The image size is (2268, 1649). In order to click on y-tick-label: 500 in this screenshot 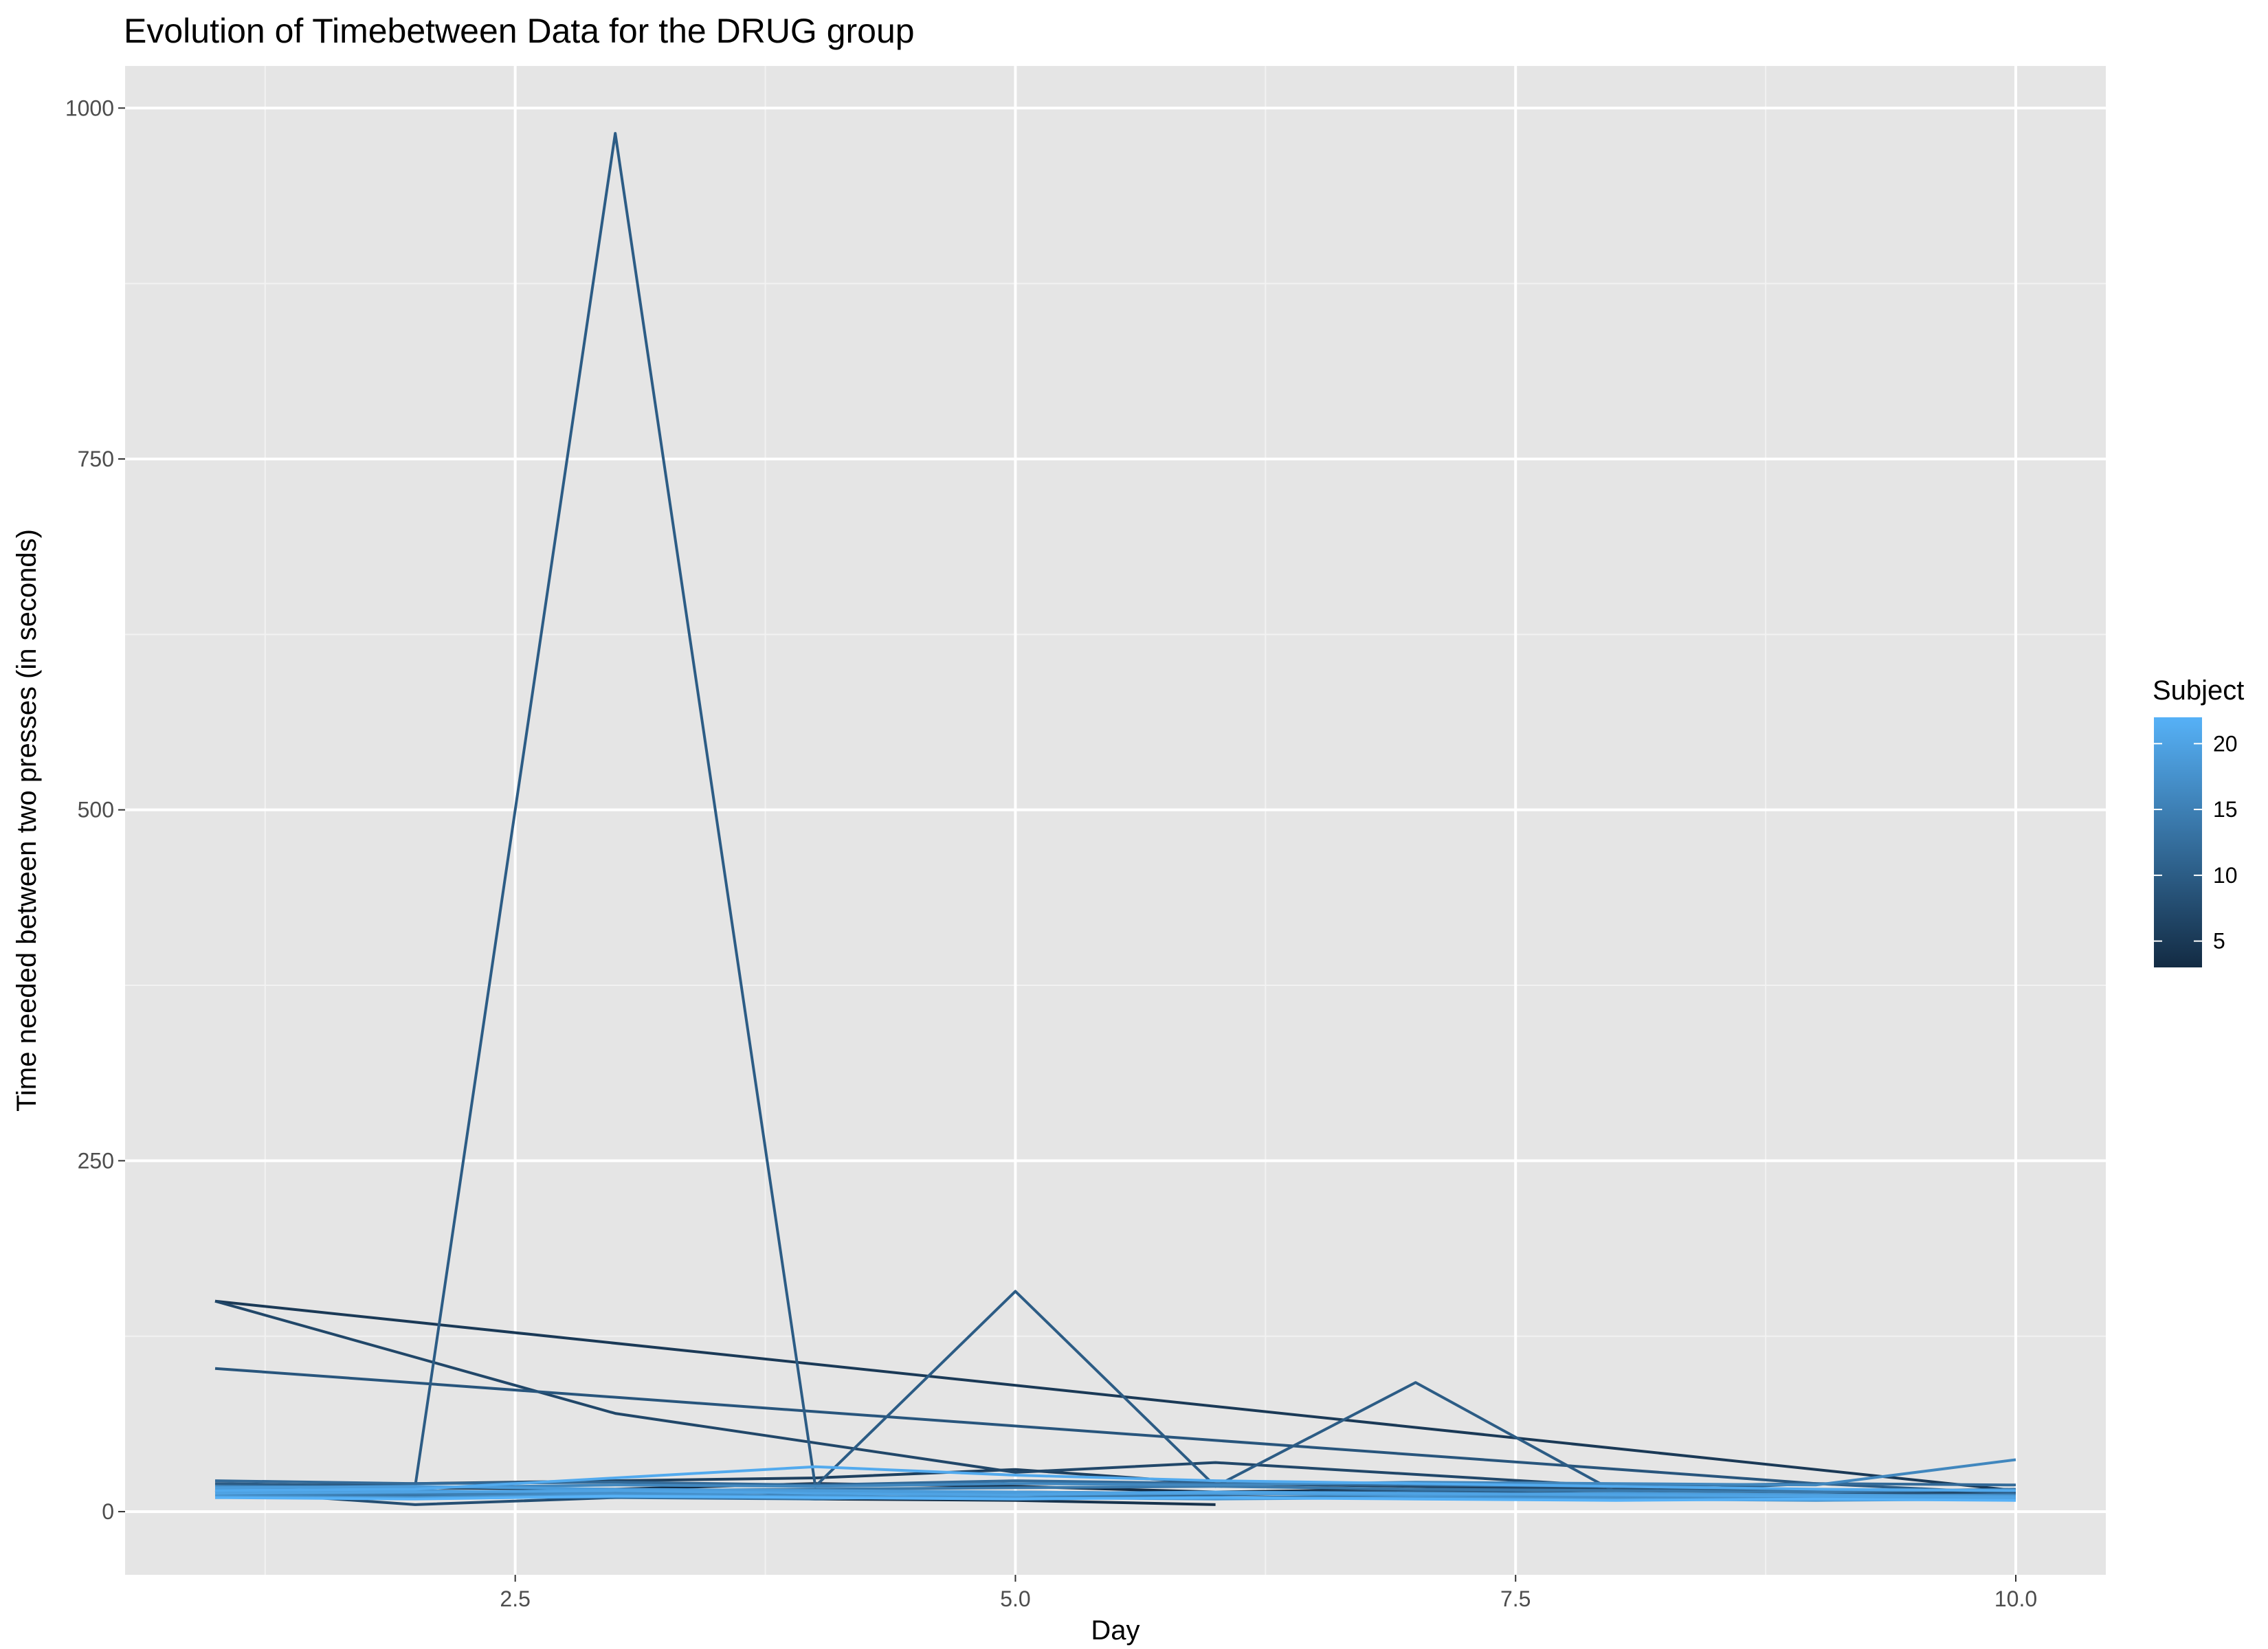, I will do `click(96, 810)`.